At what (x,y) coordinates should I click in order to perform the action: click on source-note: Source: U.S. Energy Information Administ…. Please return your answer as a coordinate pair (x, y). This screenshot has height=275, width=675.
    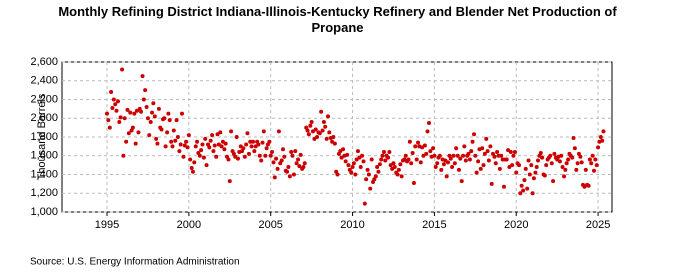
    Looking at the image, I should click on (135, 262).